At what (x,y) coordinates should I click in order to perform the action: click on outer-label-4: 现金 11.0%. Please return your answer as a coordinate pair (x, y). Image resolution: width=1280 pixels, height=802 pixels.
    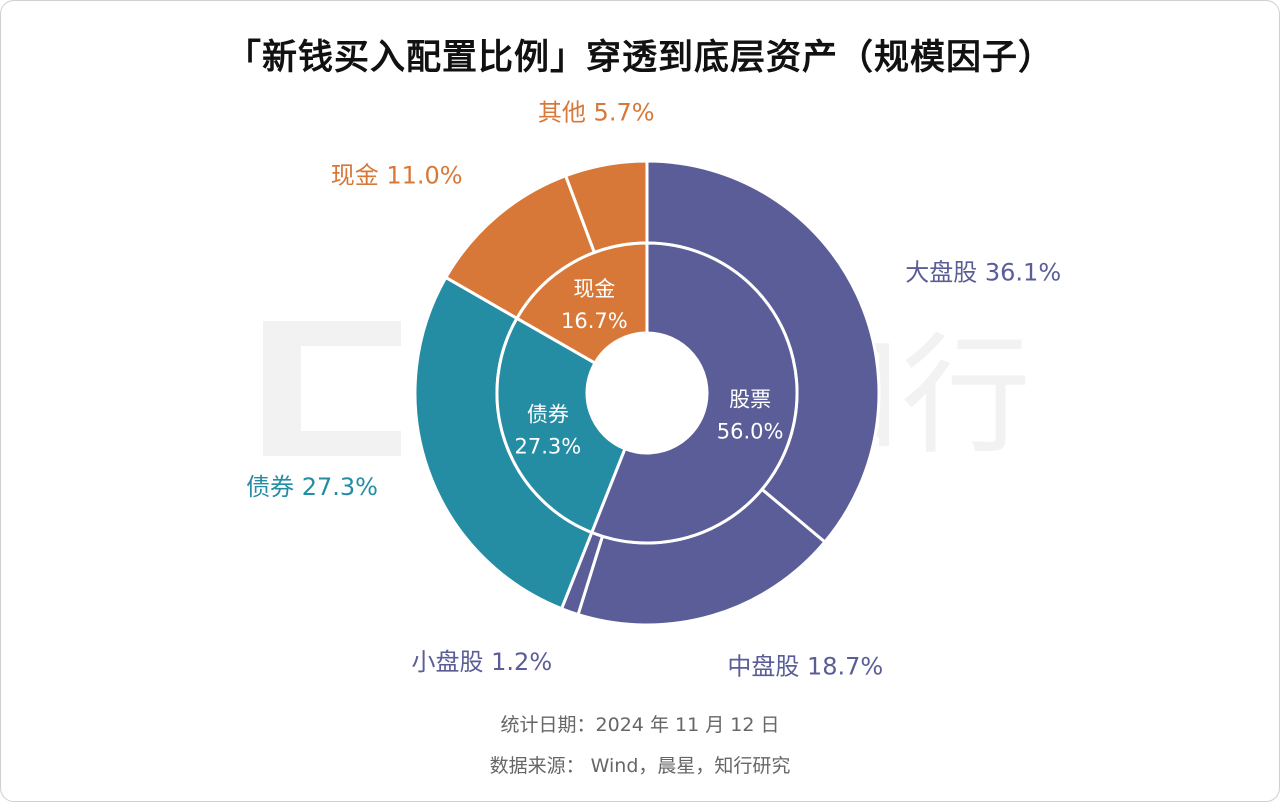
    Looking at the image, I should click on (397, 176).